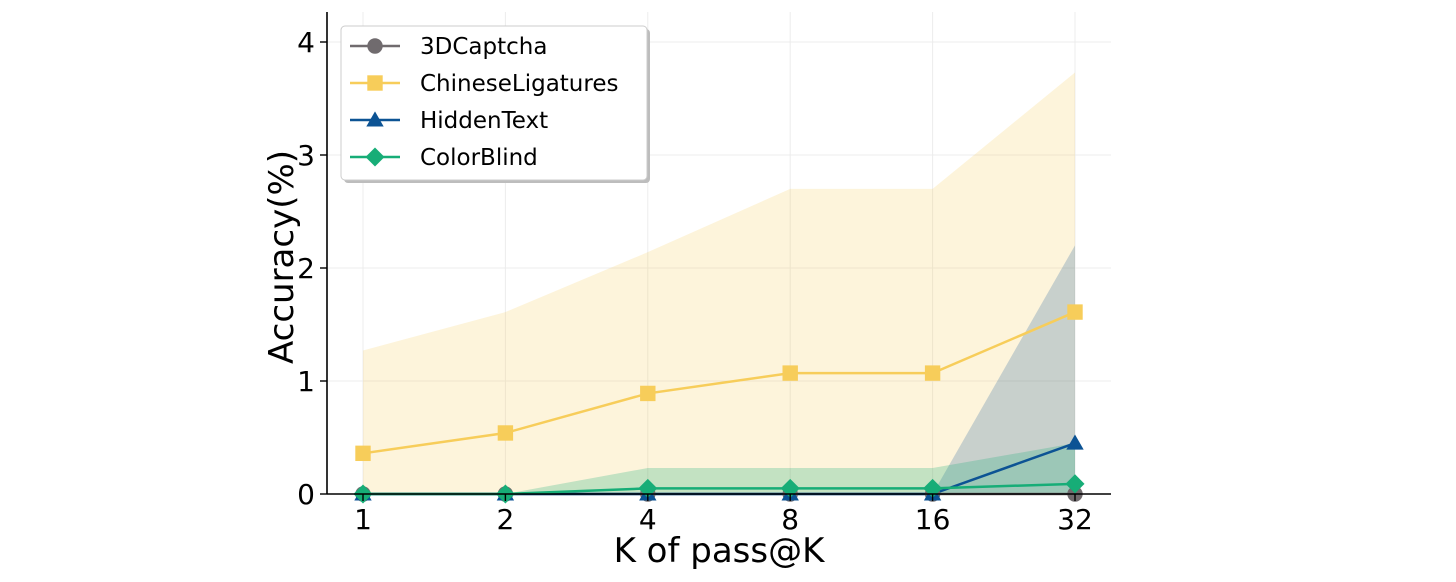  Describe the element at coordinates (519, 84) in the screenshot. I see `legend-label: ChineseLigatures` at that location.